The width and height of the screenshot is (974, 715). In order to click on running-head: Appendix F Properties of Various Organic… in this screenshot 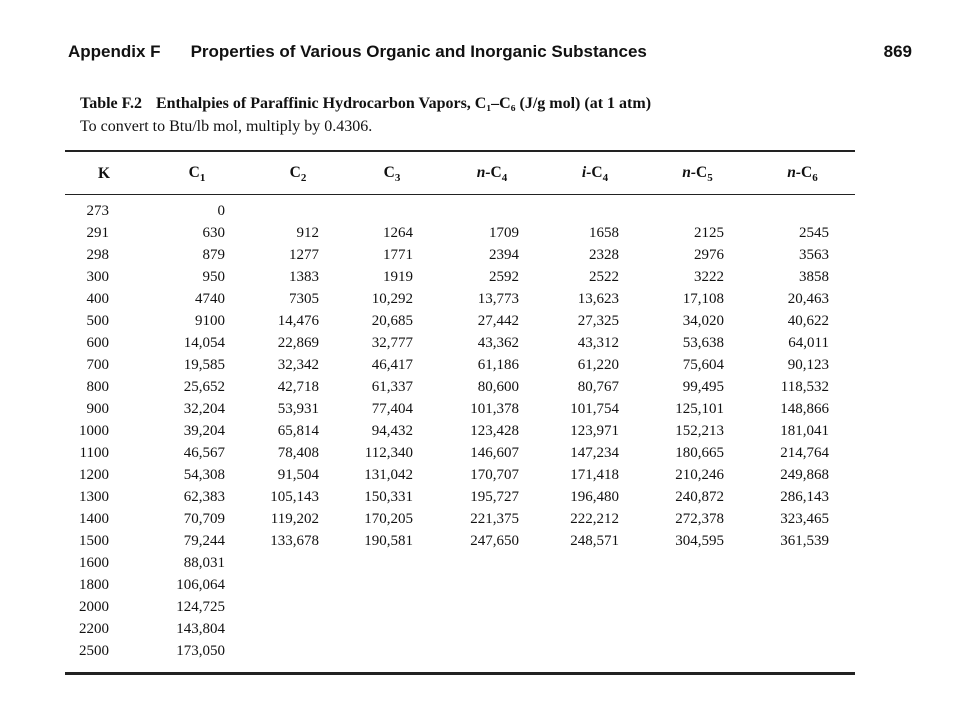, I will do `click(487, 31)`.